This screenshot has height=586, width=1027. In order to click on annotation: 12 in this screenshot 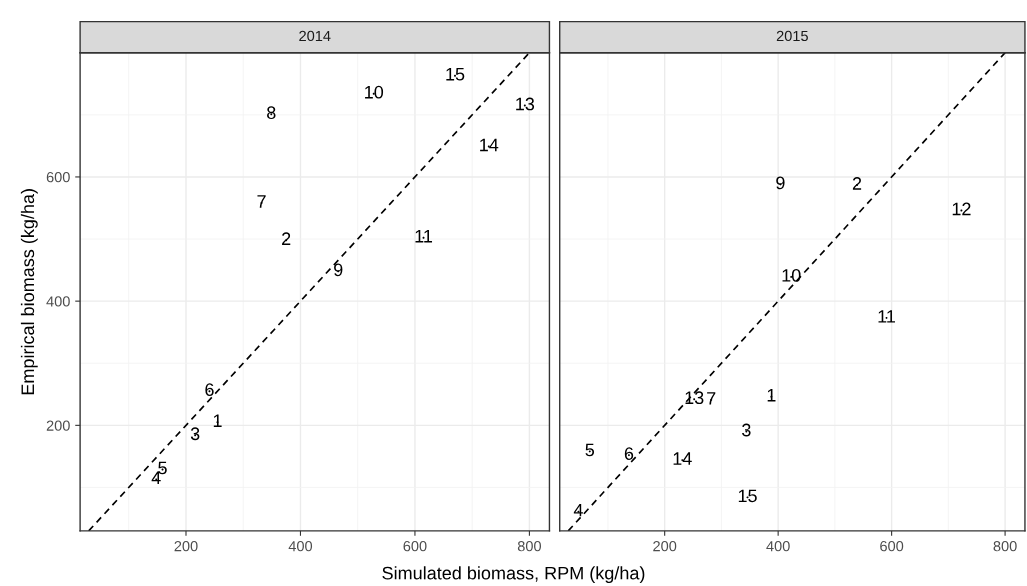, I will do `click(961, 209)`.